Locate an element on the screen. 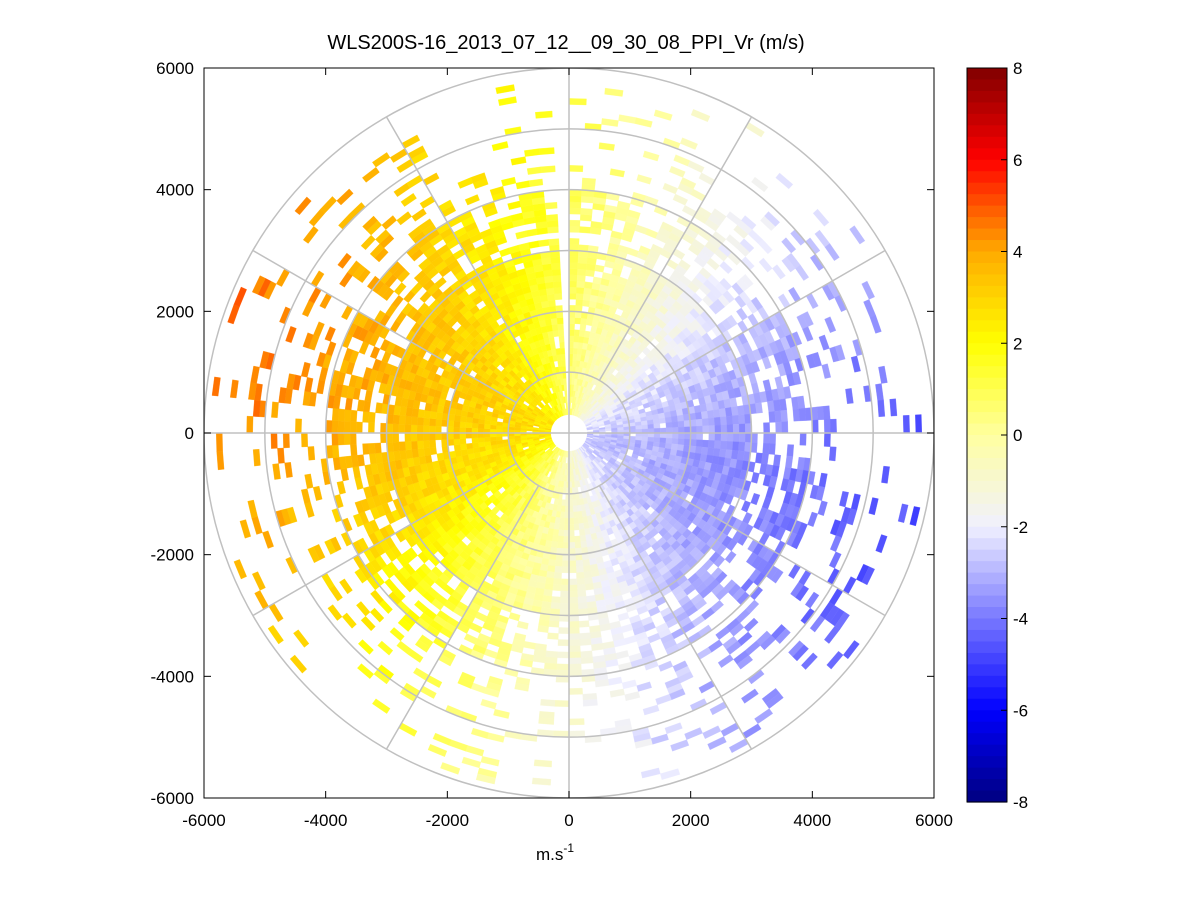 The image size is (1201, 901). colorbar-tick-label: -8 is located at coordinates (1020, 802).